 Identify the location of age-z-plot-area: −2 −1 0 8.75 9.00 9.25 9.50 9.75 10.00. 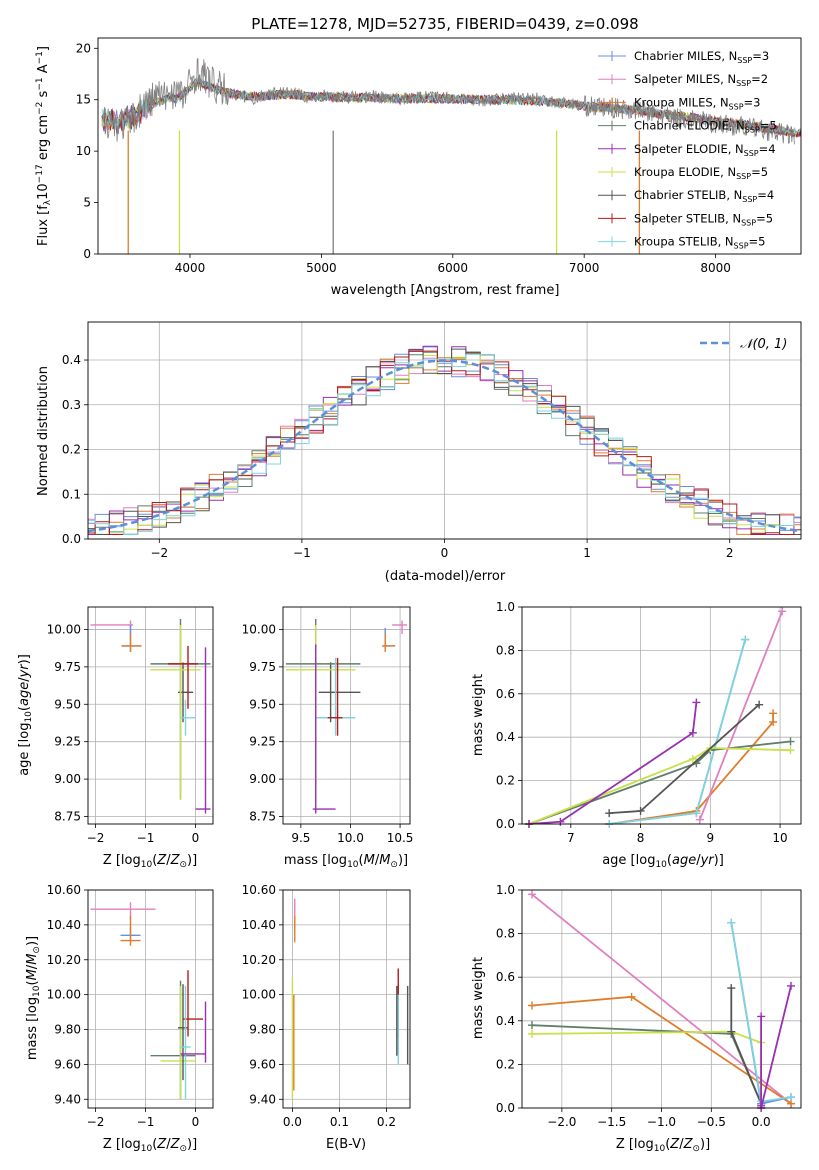
(130, 725).